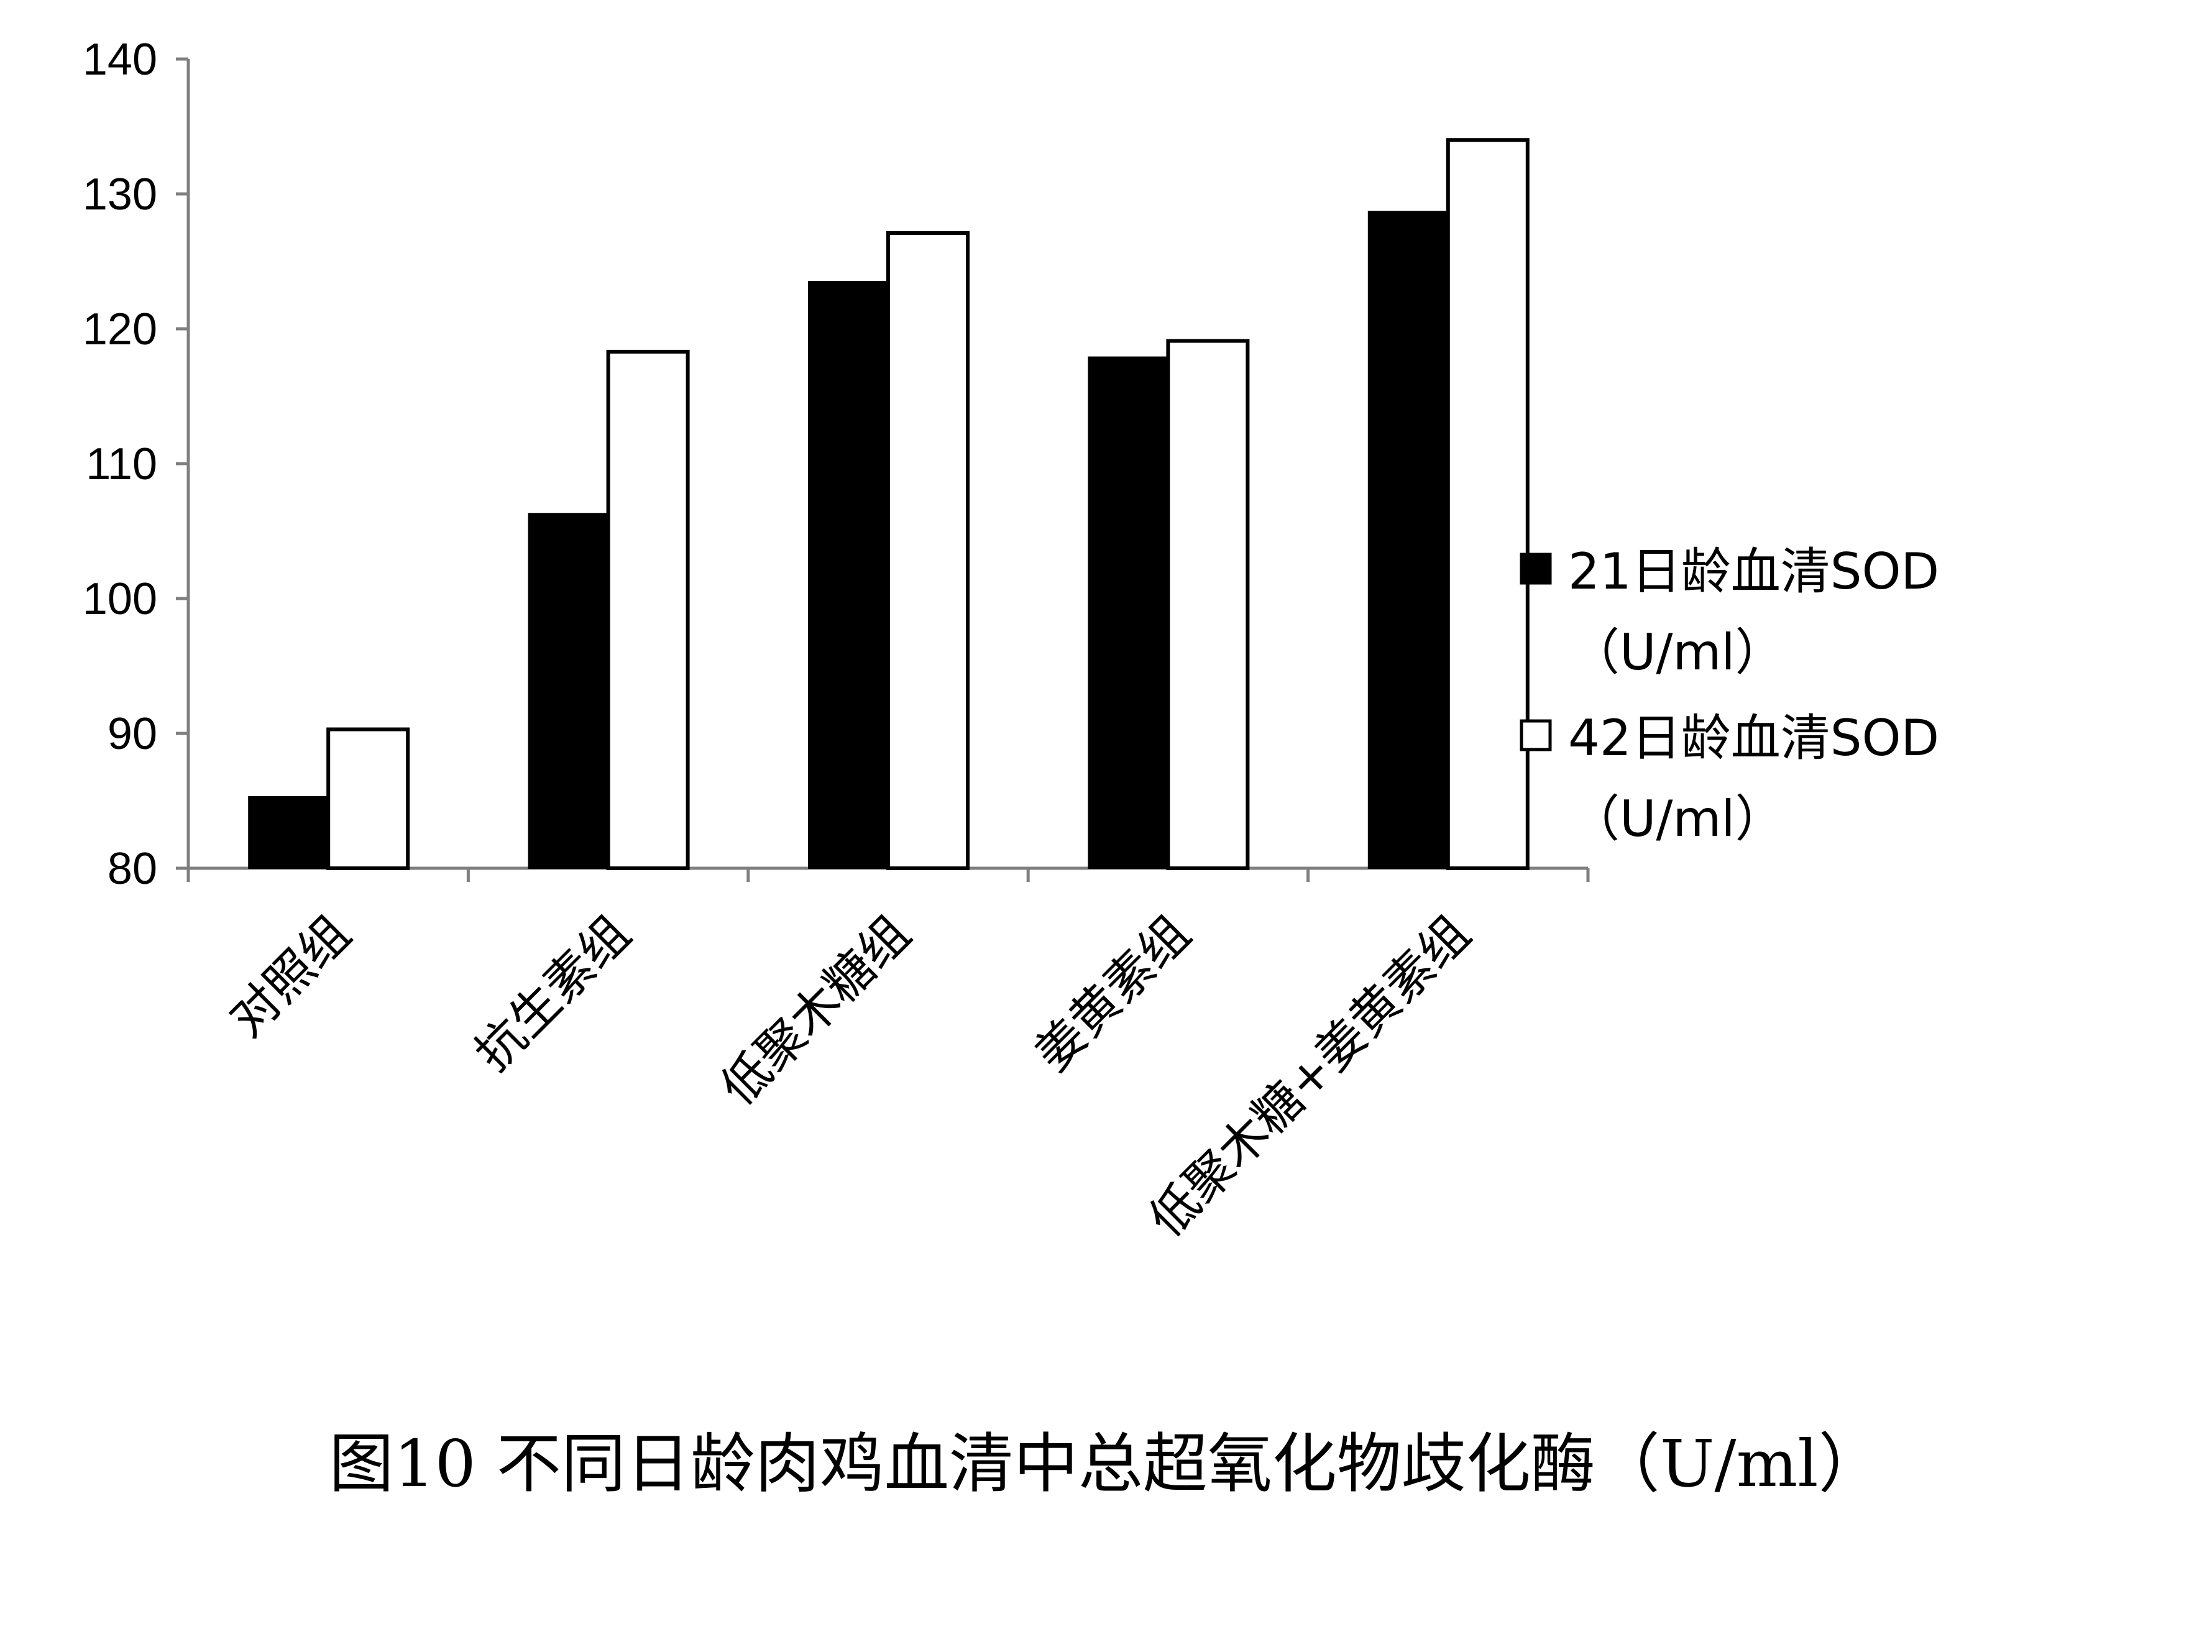 This screenshot has height=1652, width=2212. What do you see at coordinates (132, 734) in the screenshot?
I see `y-tick-label: 90` at bounding box center [132, 734].